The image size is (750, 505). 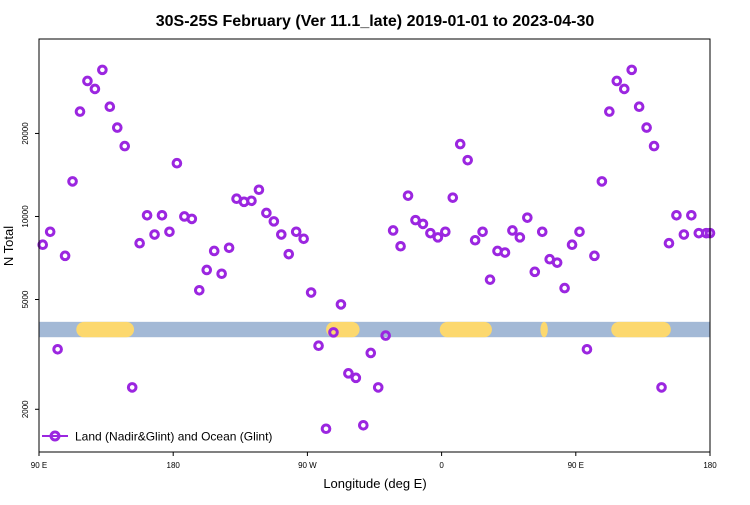 What do you see at coordinates (25, 133) in the screenshot?
I see `y-tick-label: 20000` at bounding box center [25, 133].